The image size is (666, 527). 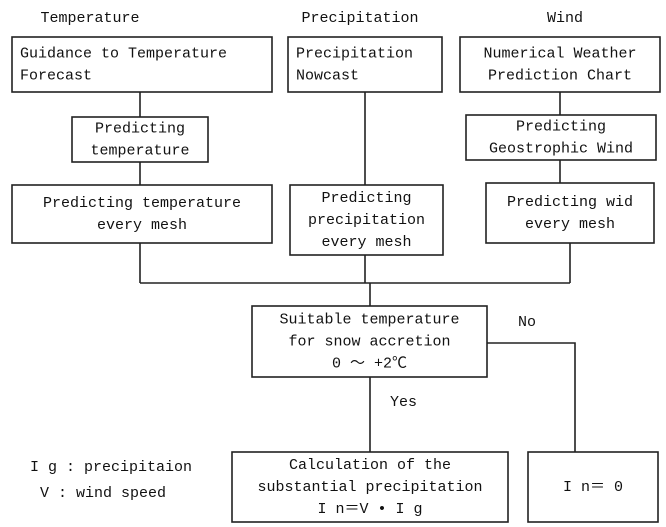 I want to click on box-label: 0 ～ +2℃, so click(x=369, y=363).